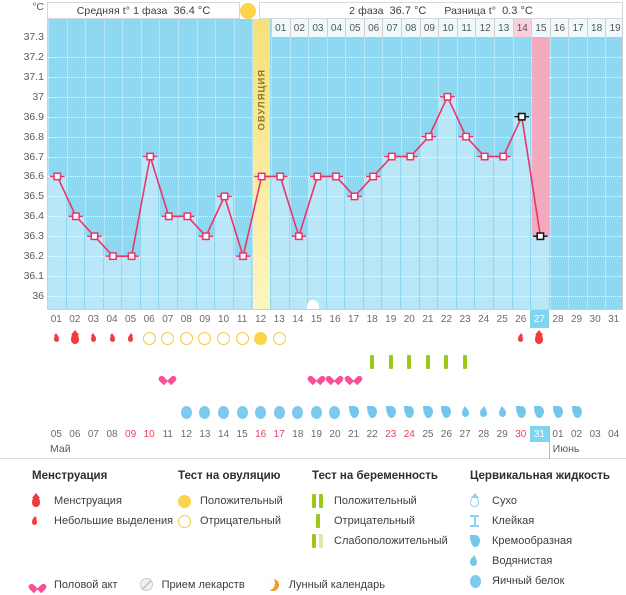  I want to click on calendar-date: 11, so click(167, 434).